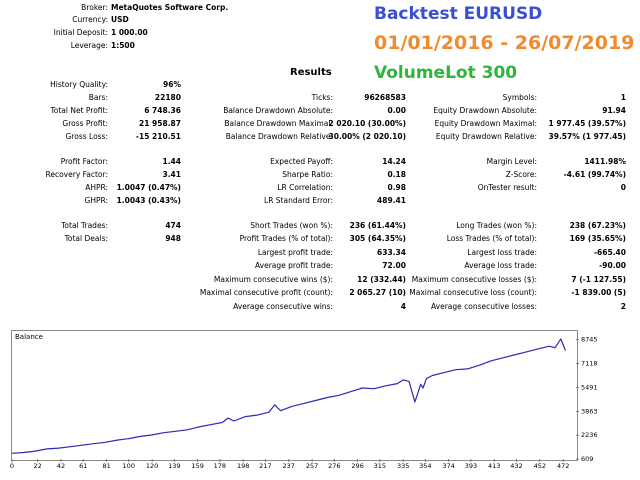 This screenshot has width=640, height=480. I want to click on stat-label: Maximal consecutive loss (count):, so click(473, 292).